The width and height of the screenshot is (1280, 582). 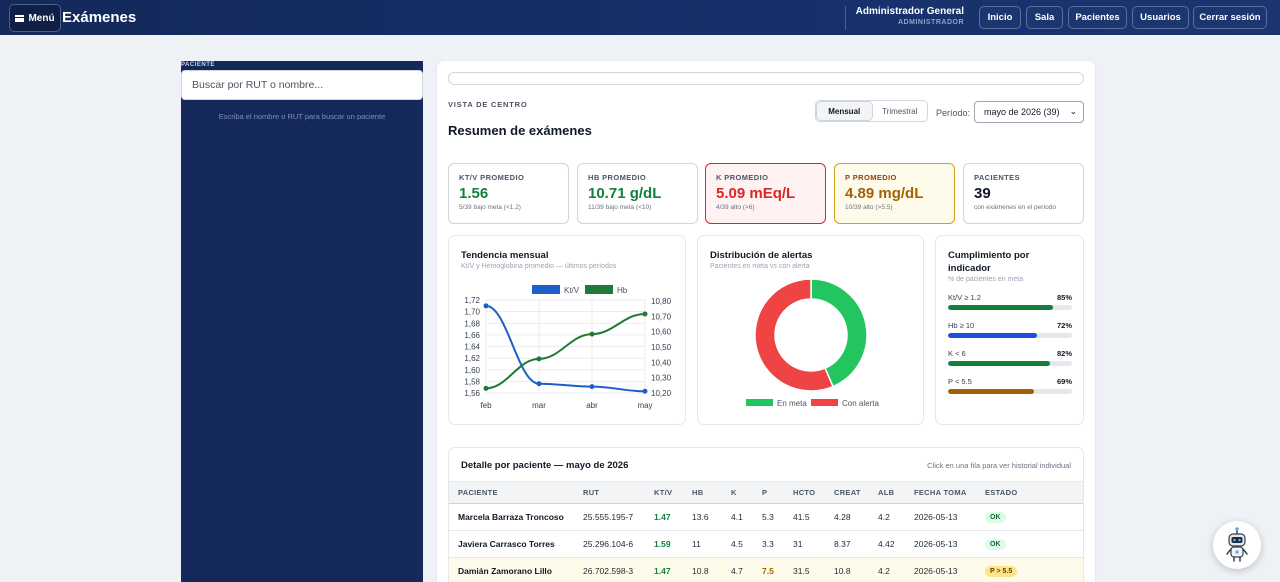 What do you see at coordinates (711, 492) in the screenshot?
I see `col-header: HB` at bounding box center [711, 492].